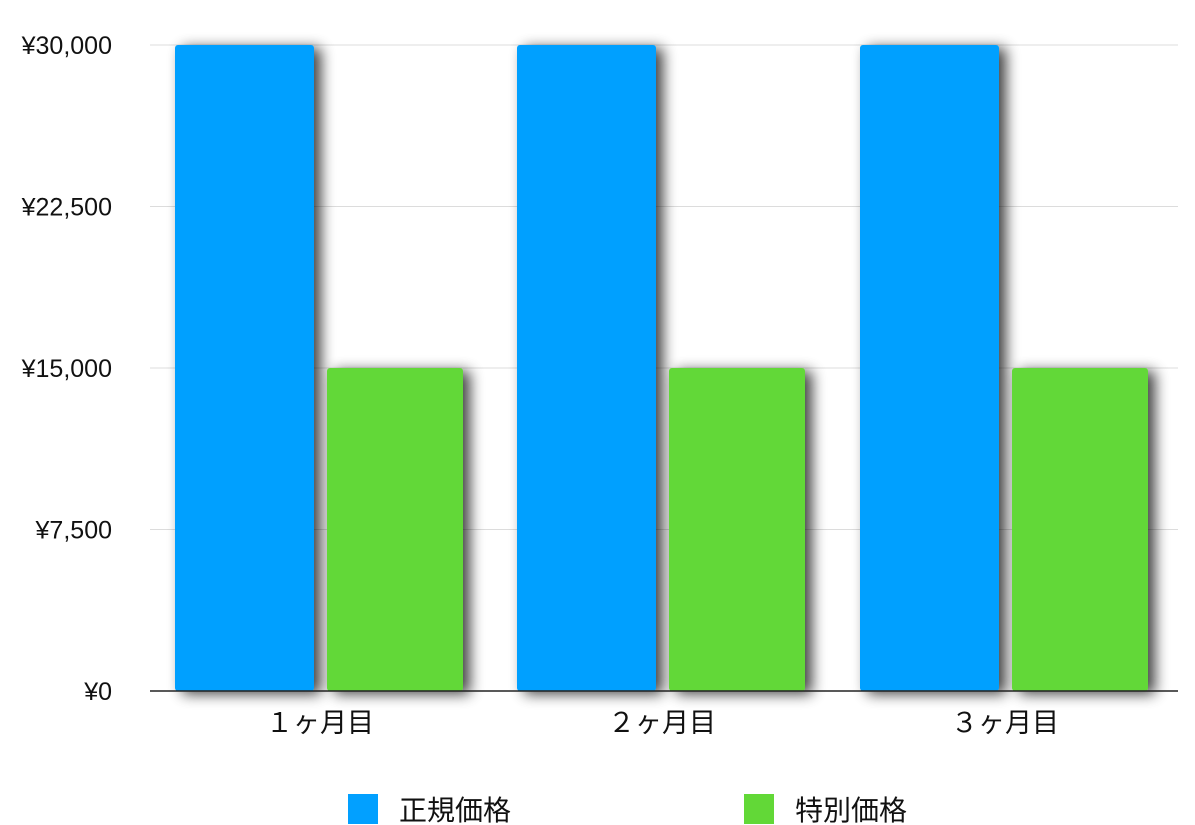 The height and width of the screenshot is (825, 1195). What do you see at coordinates (66, 208) in the screenshot?
I see `y-tick-label: ¥22,500` at bounding box center [66, 208].